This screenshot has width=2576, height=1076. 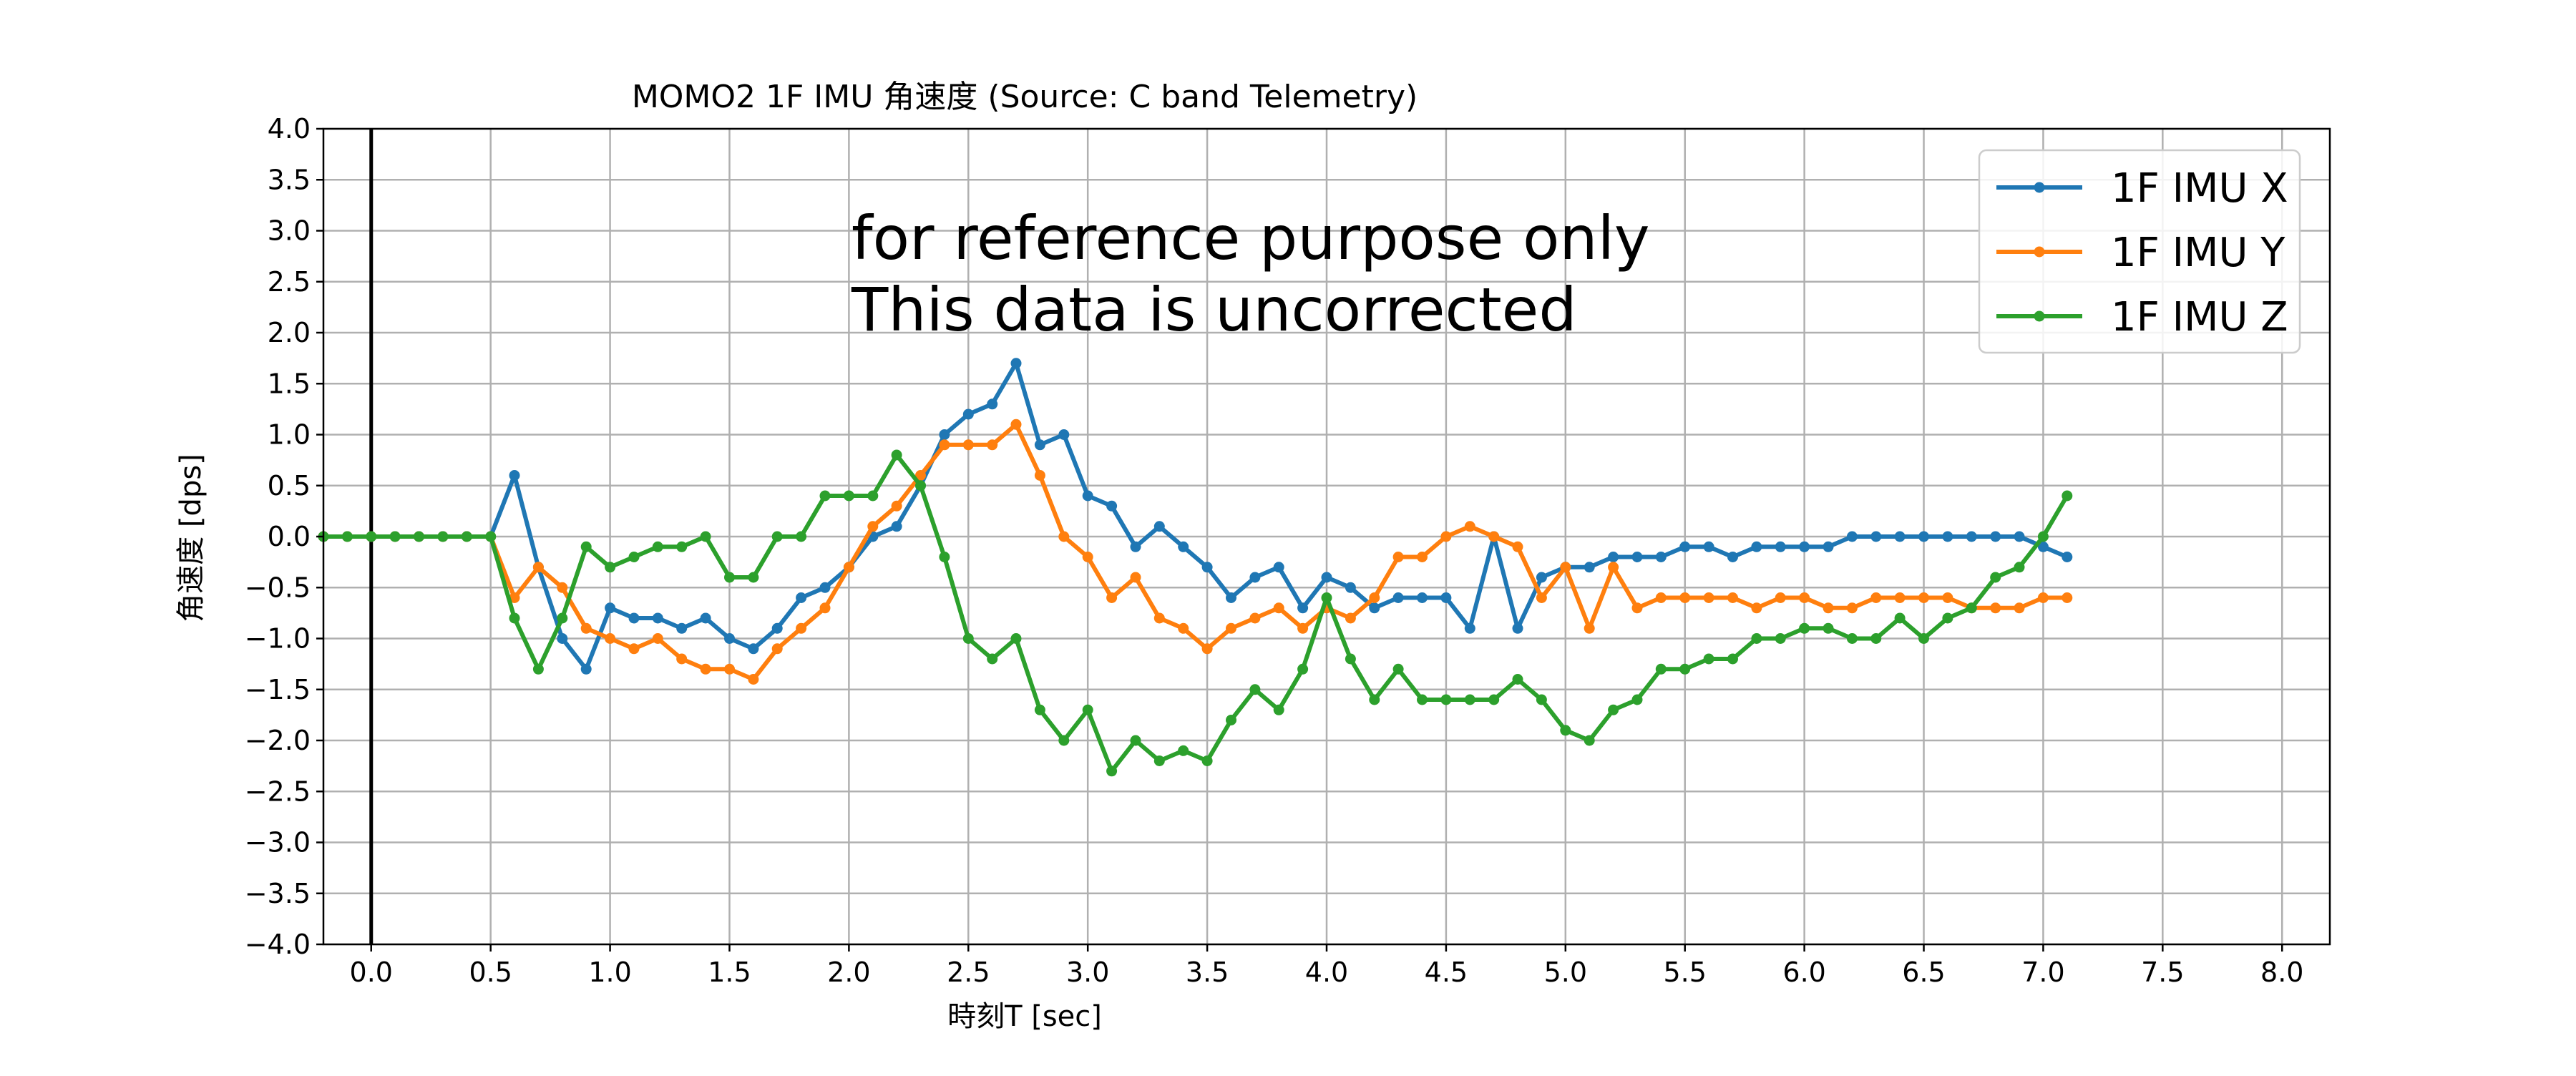 What do you see at coordinates (289, 180) in the screenshot?
I see `y-tick-label: 3.5` at bounding box center [289, 180].